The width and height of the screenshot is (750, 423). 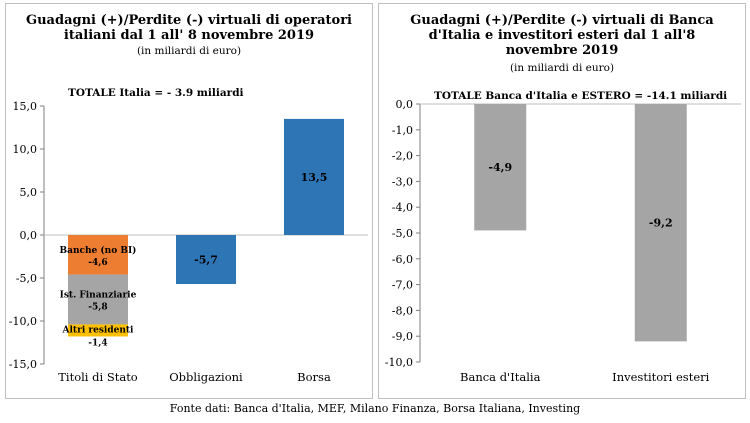 I want to click on left-category-label: Titoli di Stato, so click(x=98, y=377).